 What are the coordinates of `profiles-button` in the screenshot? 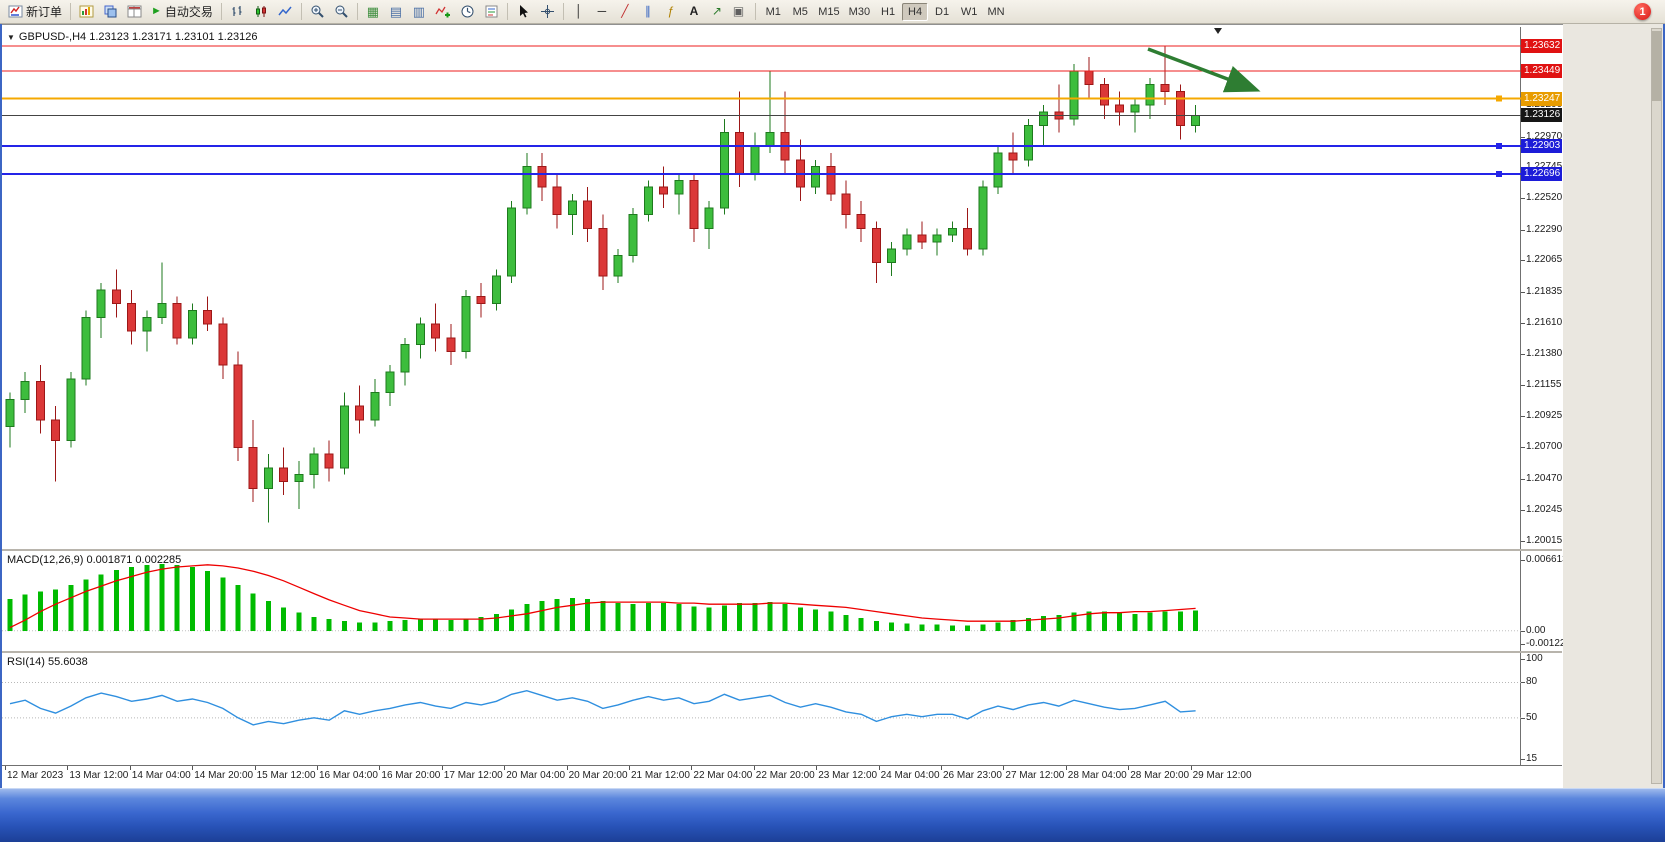 It's located at (110, 12).